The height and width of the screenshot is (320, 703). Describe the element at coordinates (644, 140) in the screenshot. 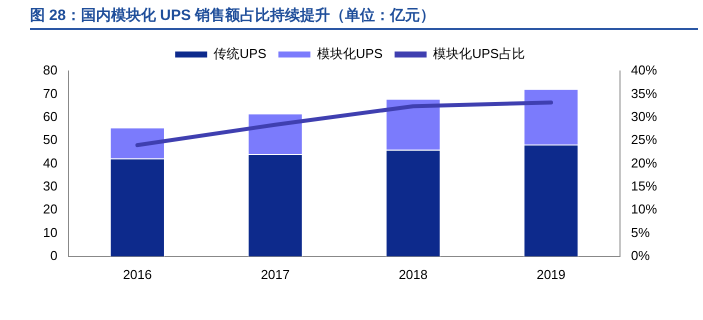

I see `y2-tick-label: 25%` at that location.